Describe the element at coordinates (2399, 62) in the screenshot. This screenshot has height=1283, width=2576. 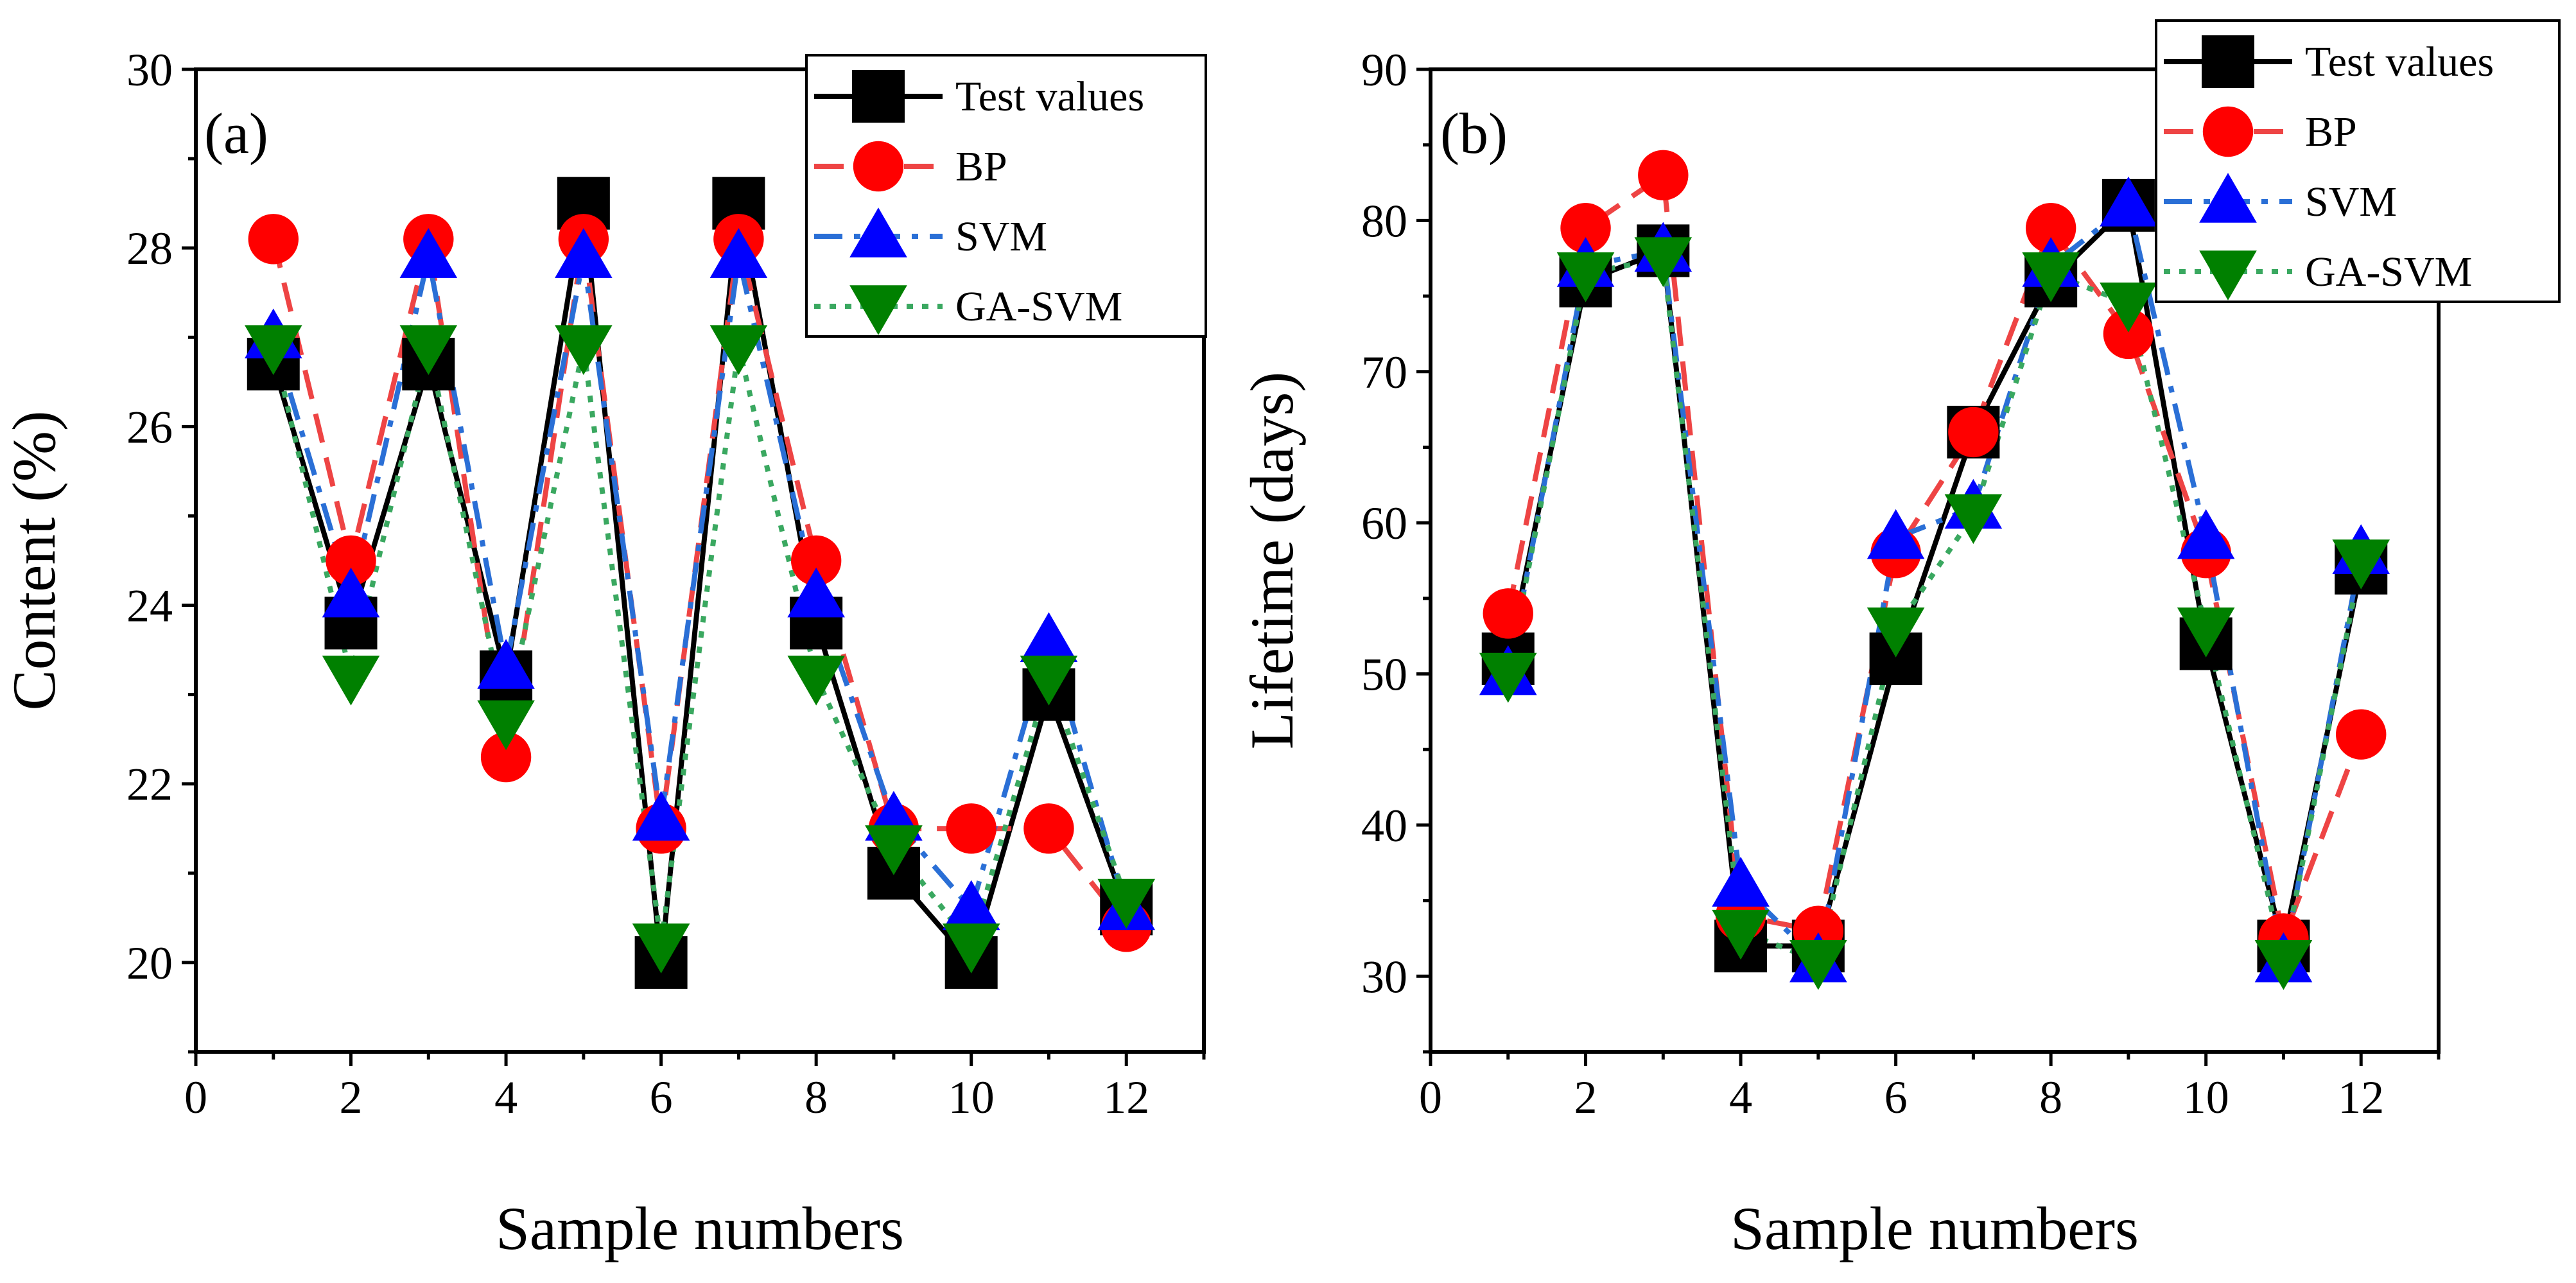
I see `legend-label: Test values` at that location.